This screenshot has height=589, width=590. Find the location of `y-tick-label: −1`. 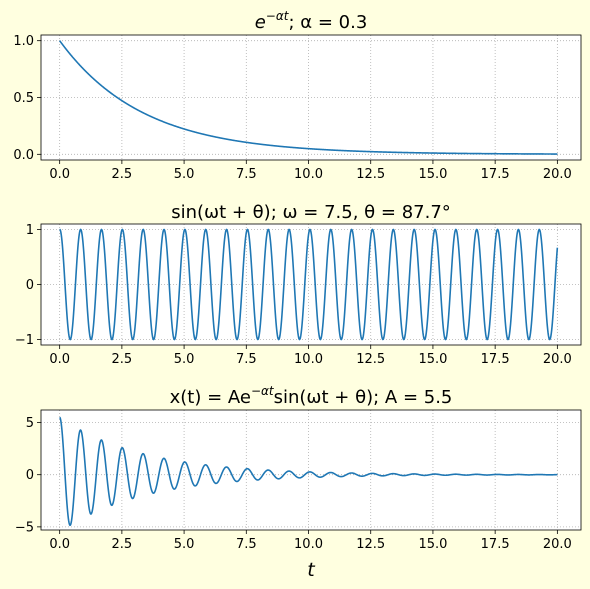

y-tick-label: −1 is located at coordinates (24, 340).